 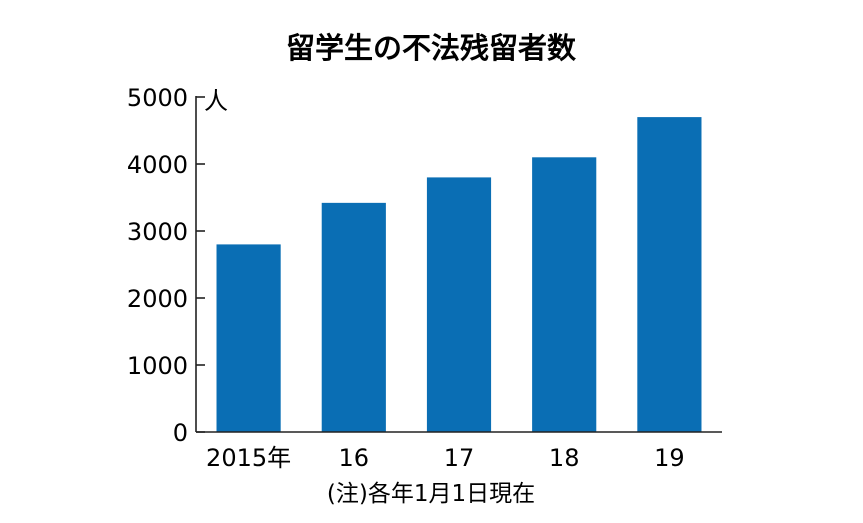 What do you see at coordinates (354, 458) in the screenshot?
I see `x-tick-label: 16` at bounding box center [354, 458].